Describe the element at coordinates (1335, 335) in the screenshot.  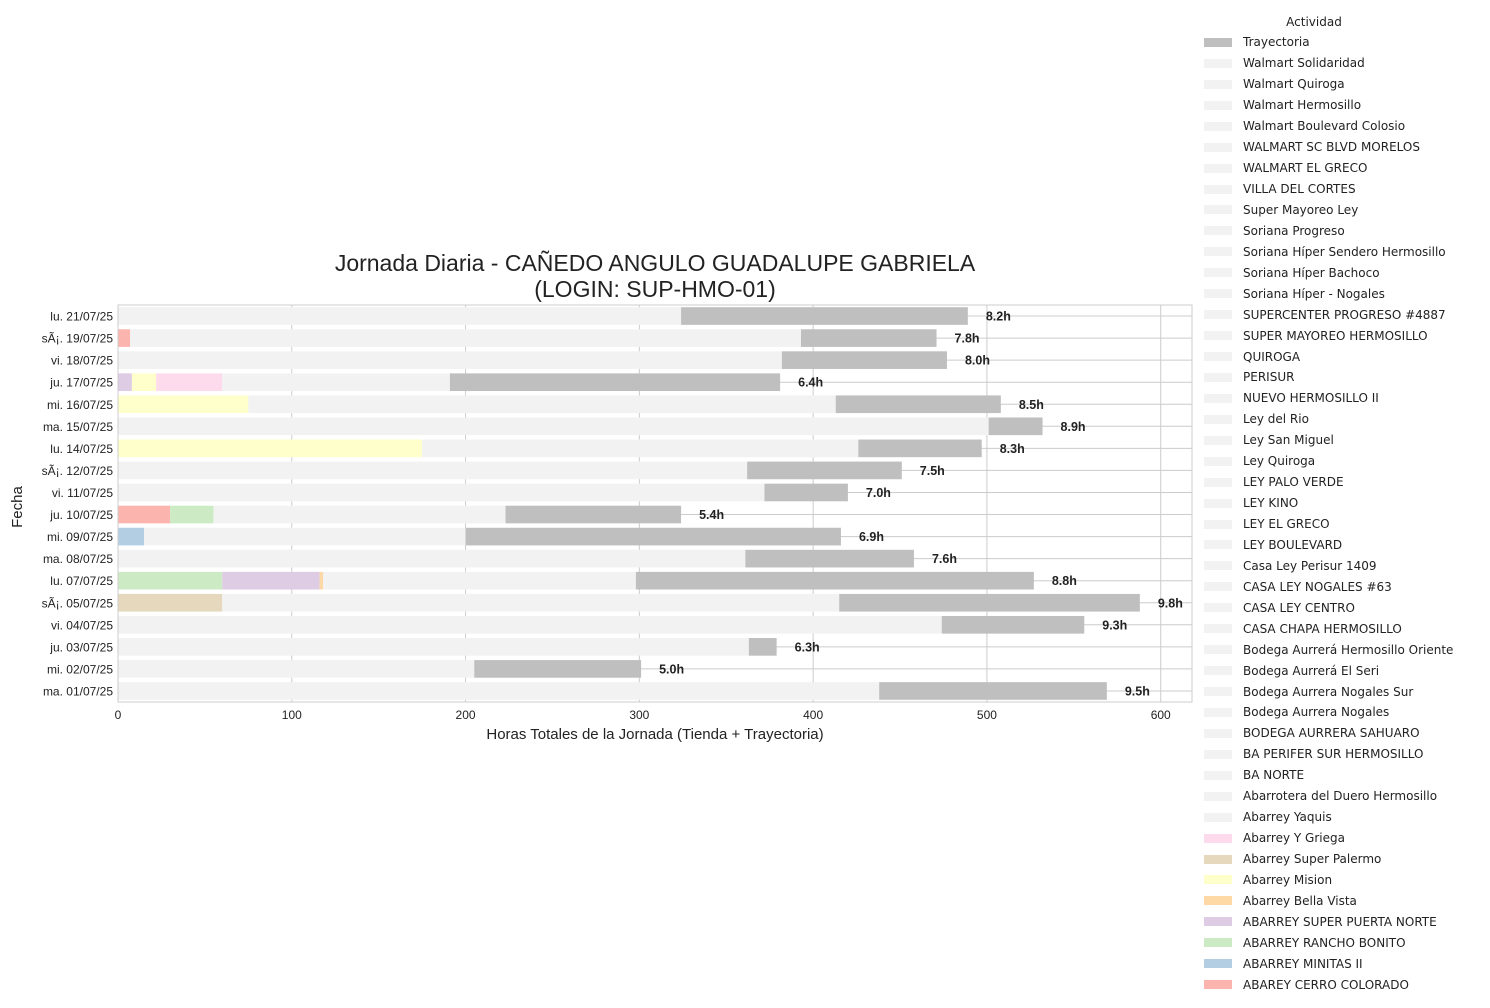
I see `legend-label: SUPER MAYOREO HERMOSILLO` at that location.